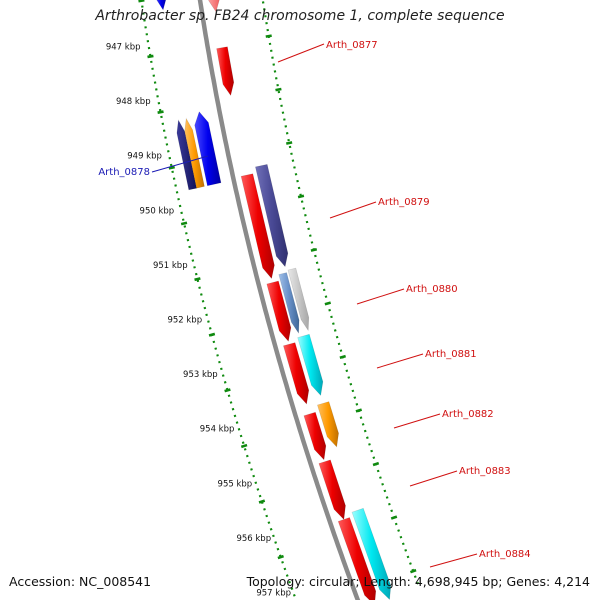 This screenshot has height=600, width=600. I want to click on ruler-tick-label: 955 kbp, so click(235, 484).